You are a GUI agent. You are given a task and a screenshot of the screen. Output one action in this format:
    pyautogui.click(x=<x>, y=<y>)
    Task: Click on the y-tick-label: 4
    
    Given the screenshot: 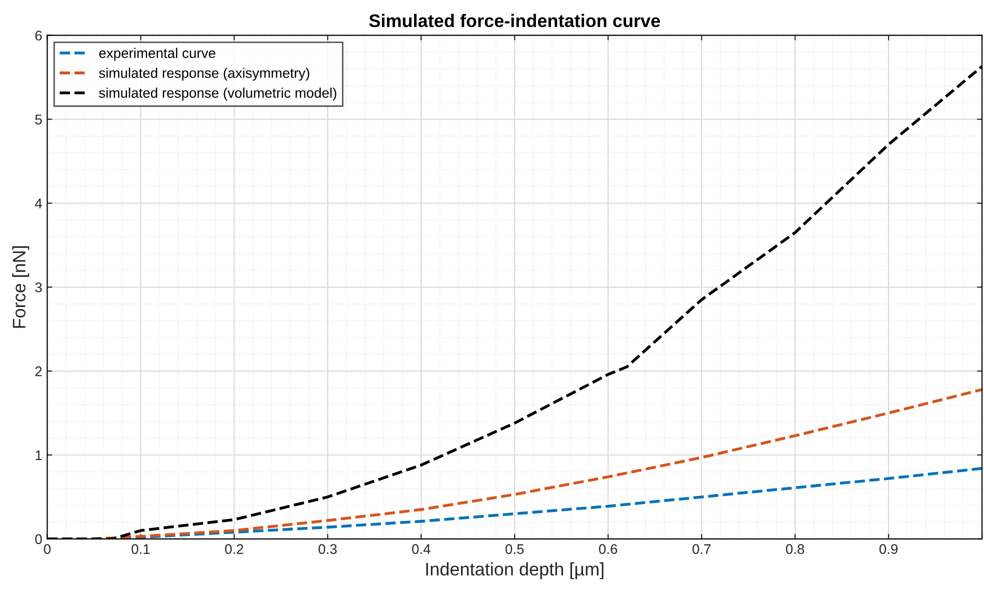 What is the action you would take?
    pyautogui.click(x=38, y=203)
    